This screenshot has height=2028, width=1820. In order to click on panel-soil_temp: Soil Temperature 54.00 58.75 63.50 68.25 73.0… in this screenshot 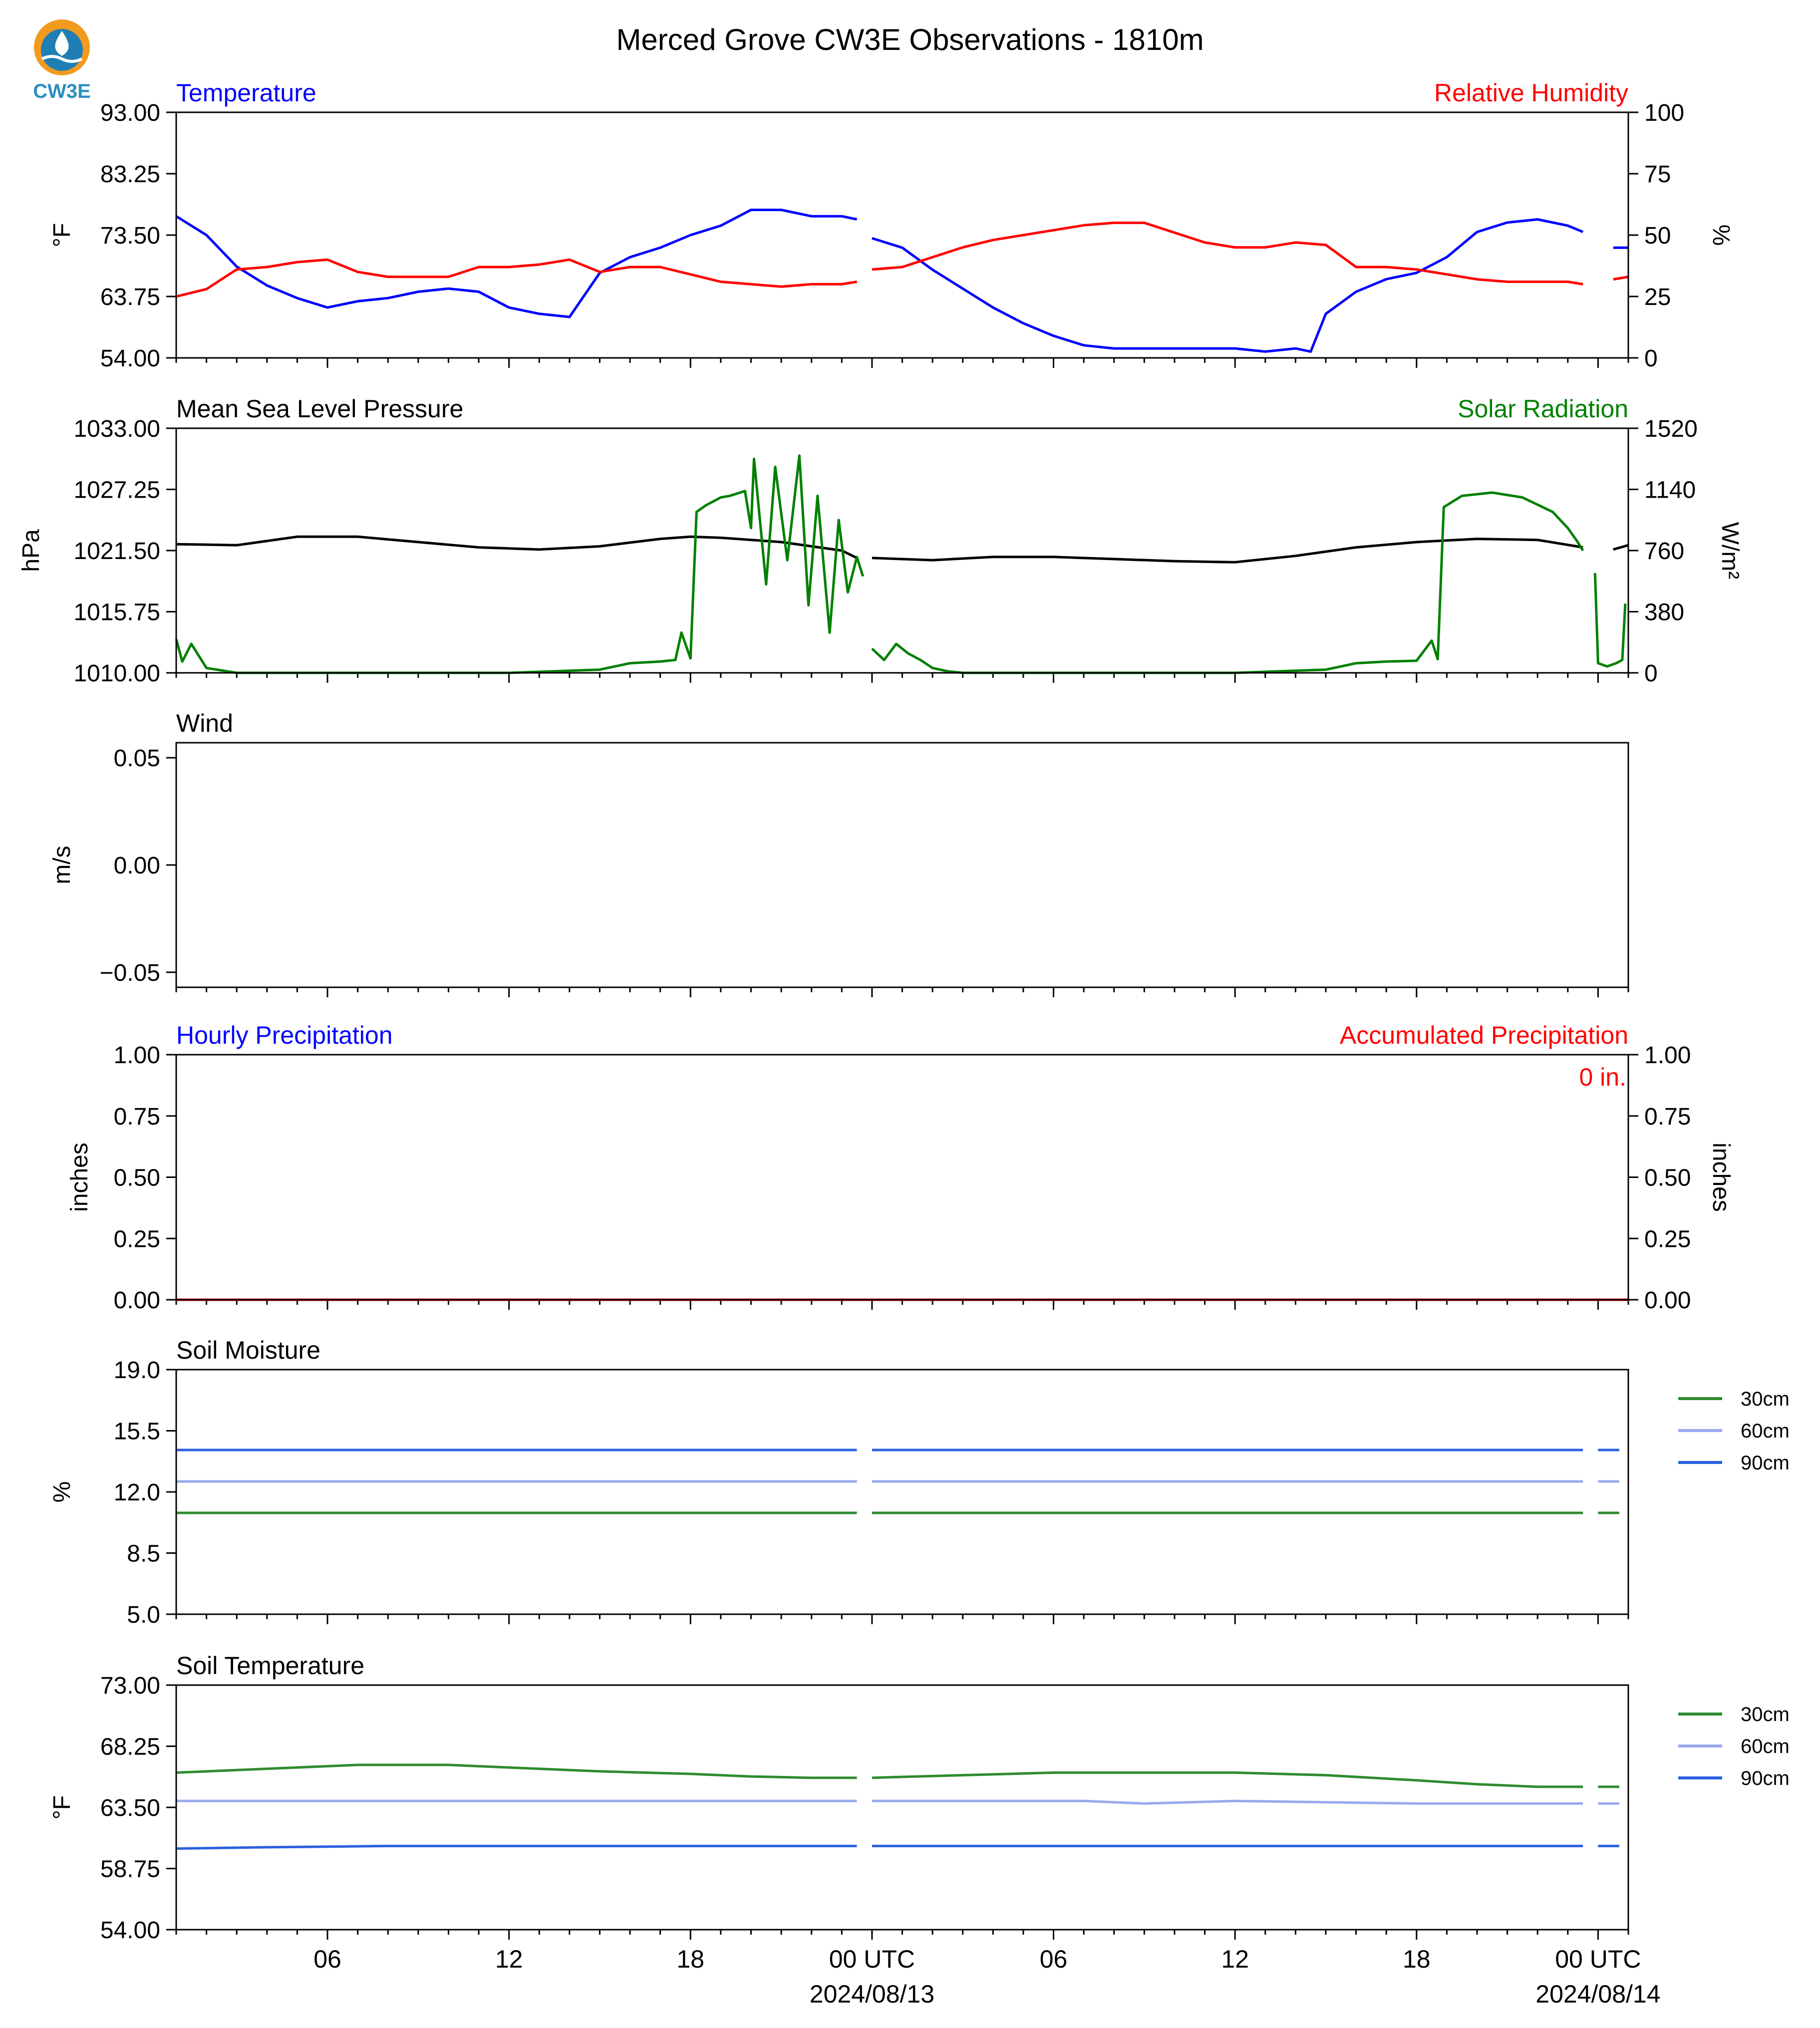, I will do `click(919, 1798)`.